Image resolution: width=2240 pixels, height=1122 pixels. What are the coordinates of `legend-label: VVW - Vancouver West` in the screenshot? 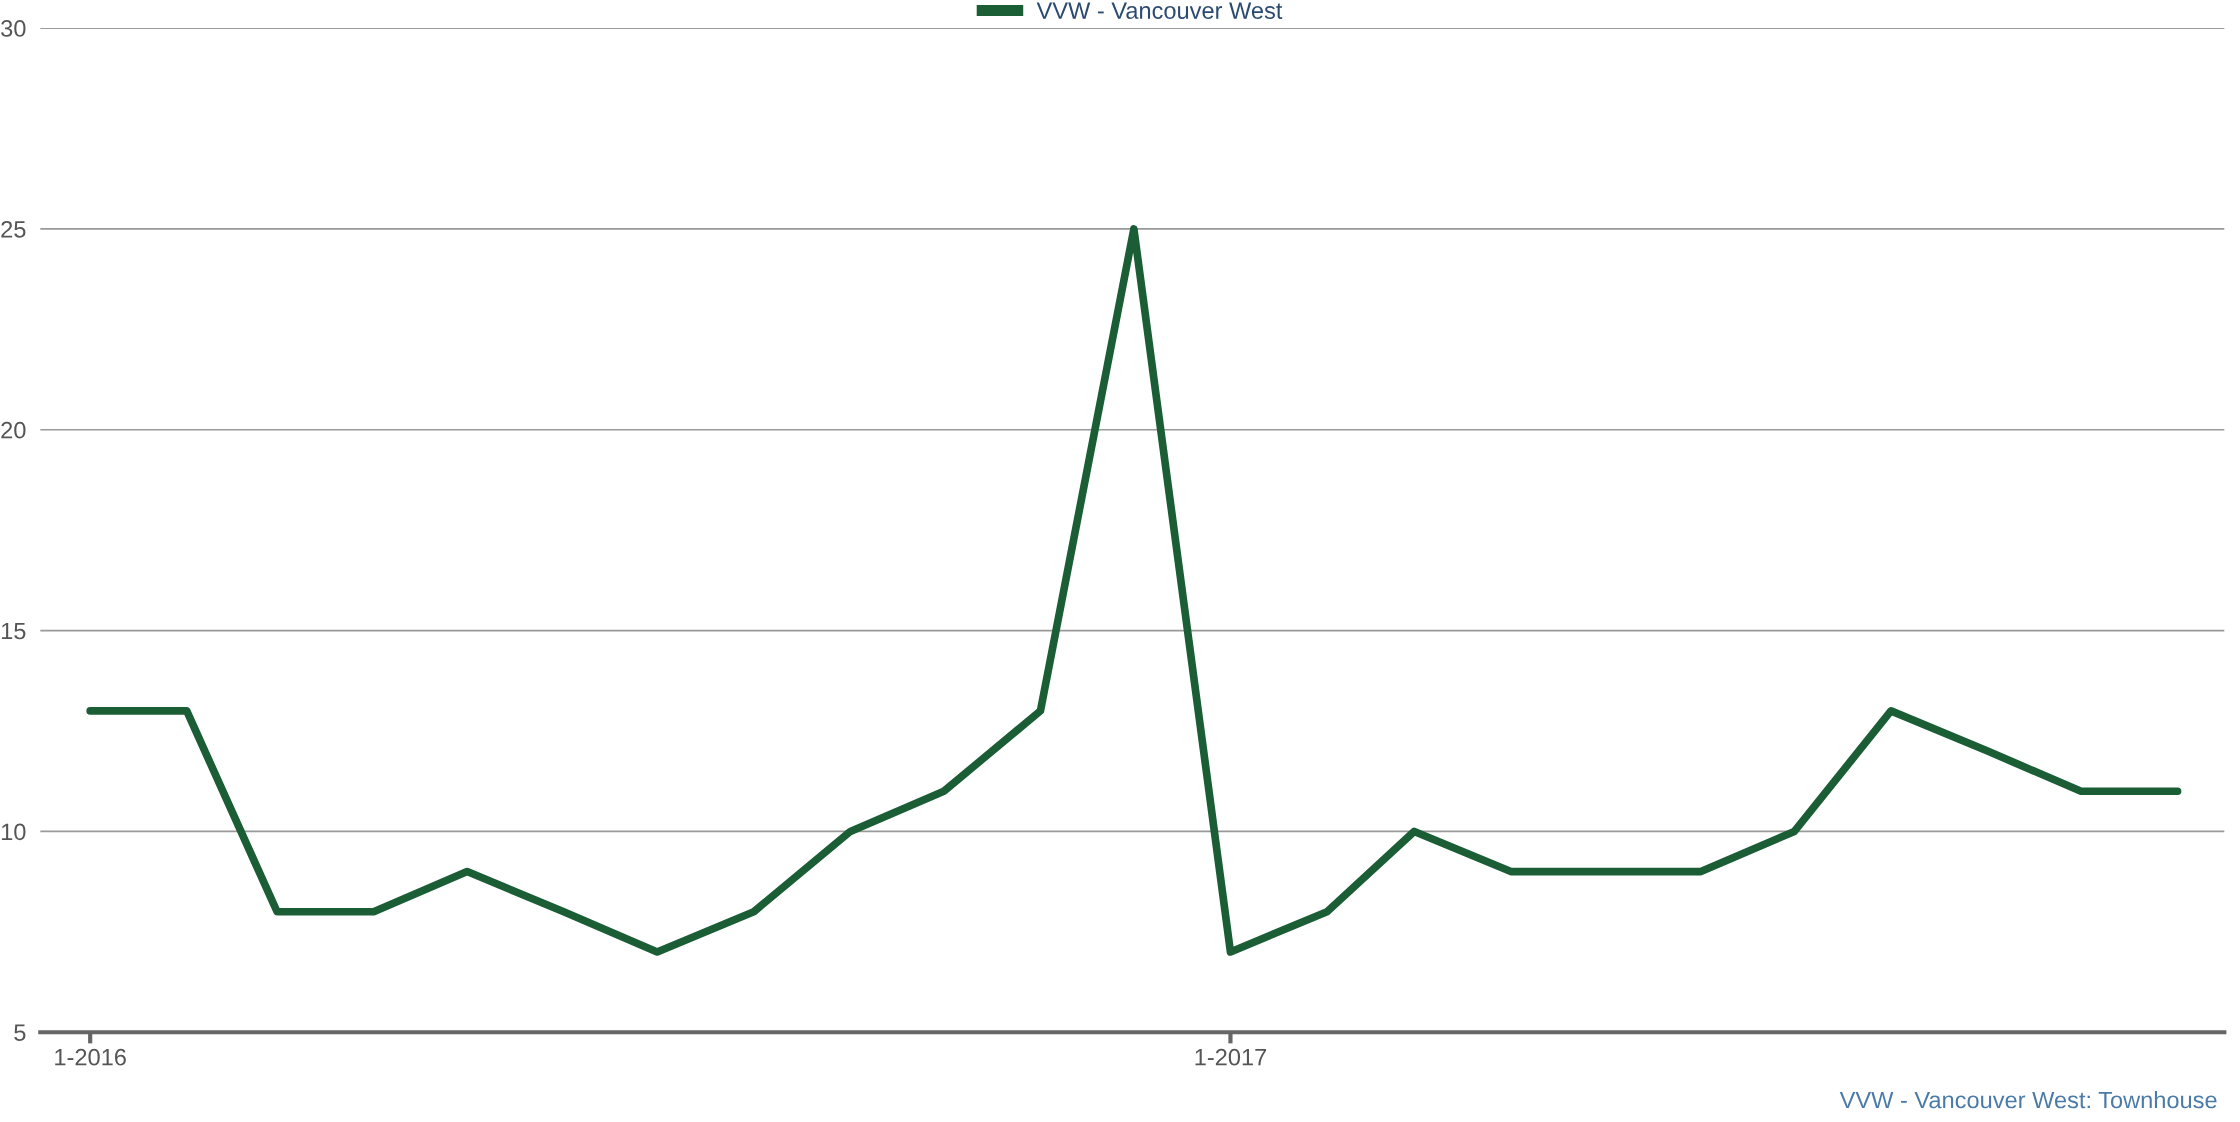 It's located at (1159, 10).